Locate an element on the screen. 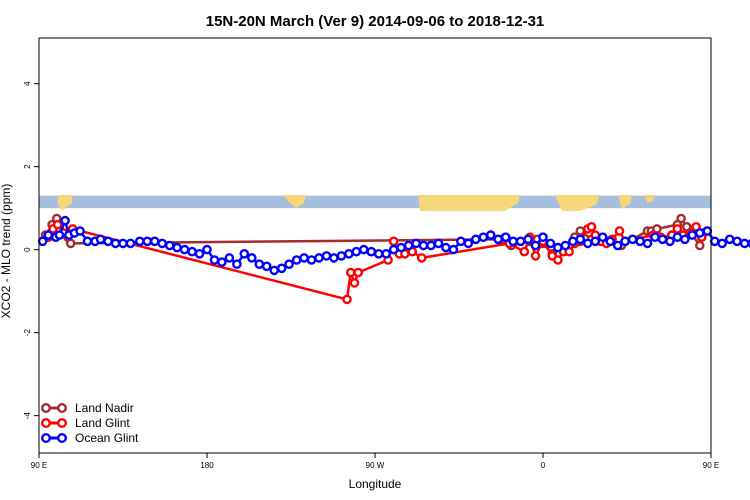 This screenshot has width=750, height=500. x-tick-label: 180 is located at coordinates (207, 465).